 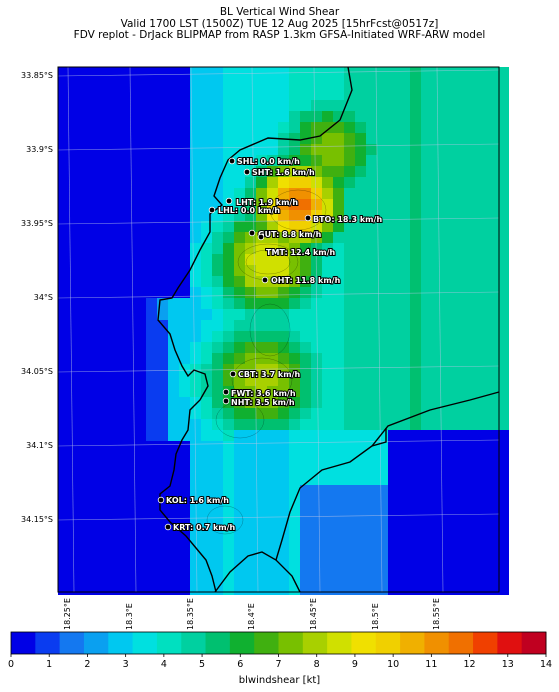 What do you see at coordinates (379, 437) in the screenshot?
I see `coastline-inlet` at bounding box center [379, 437].